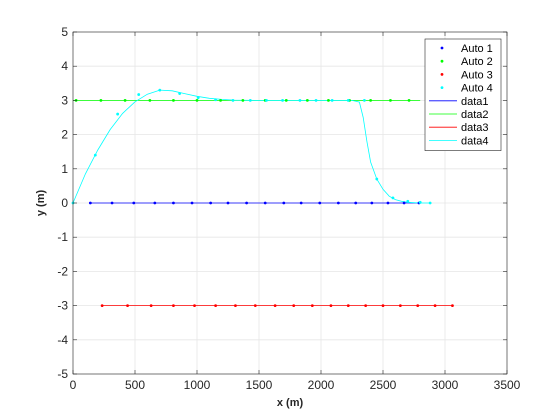  I want to click on x-tick-label: 0, so click(73, 385).